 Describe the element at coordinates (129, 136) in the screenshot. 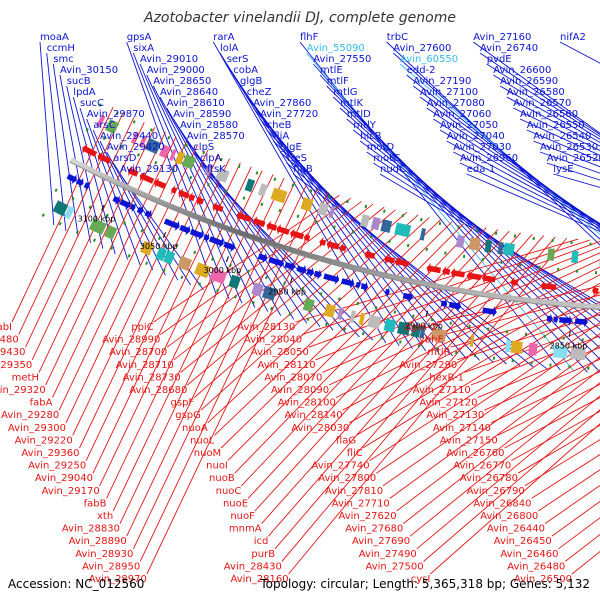

I see `gene-label-avin-29440: Avin_29440` at that location.